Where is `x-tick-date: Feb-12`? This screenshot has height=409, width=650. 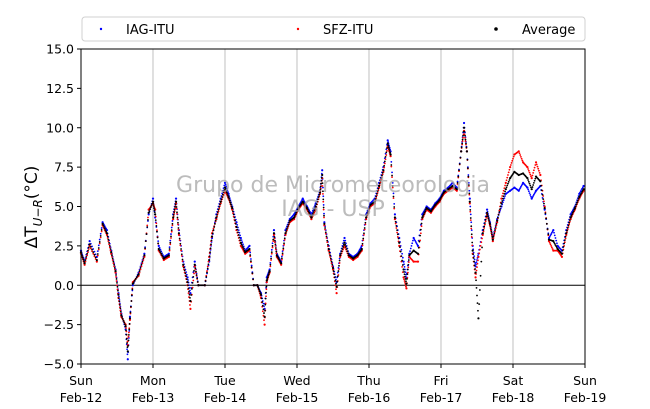 x-tick-date: Feb-12 is located at coordinates (81, 397).